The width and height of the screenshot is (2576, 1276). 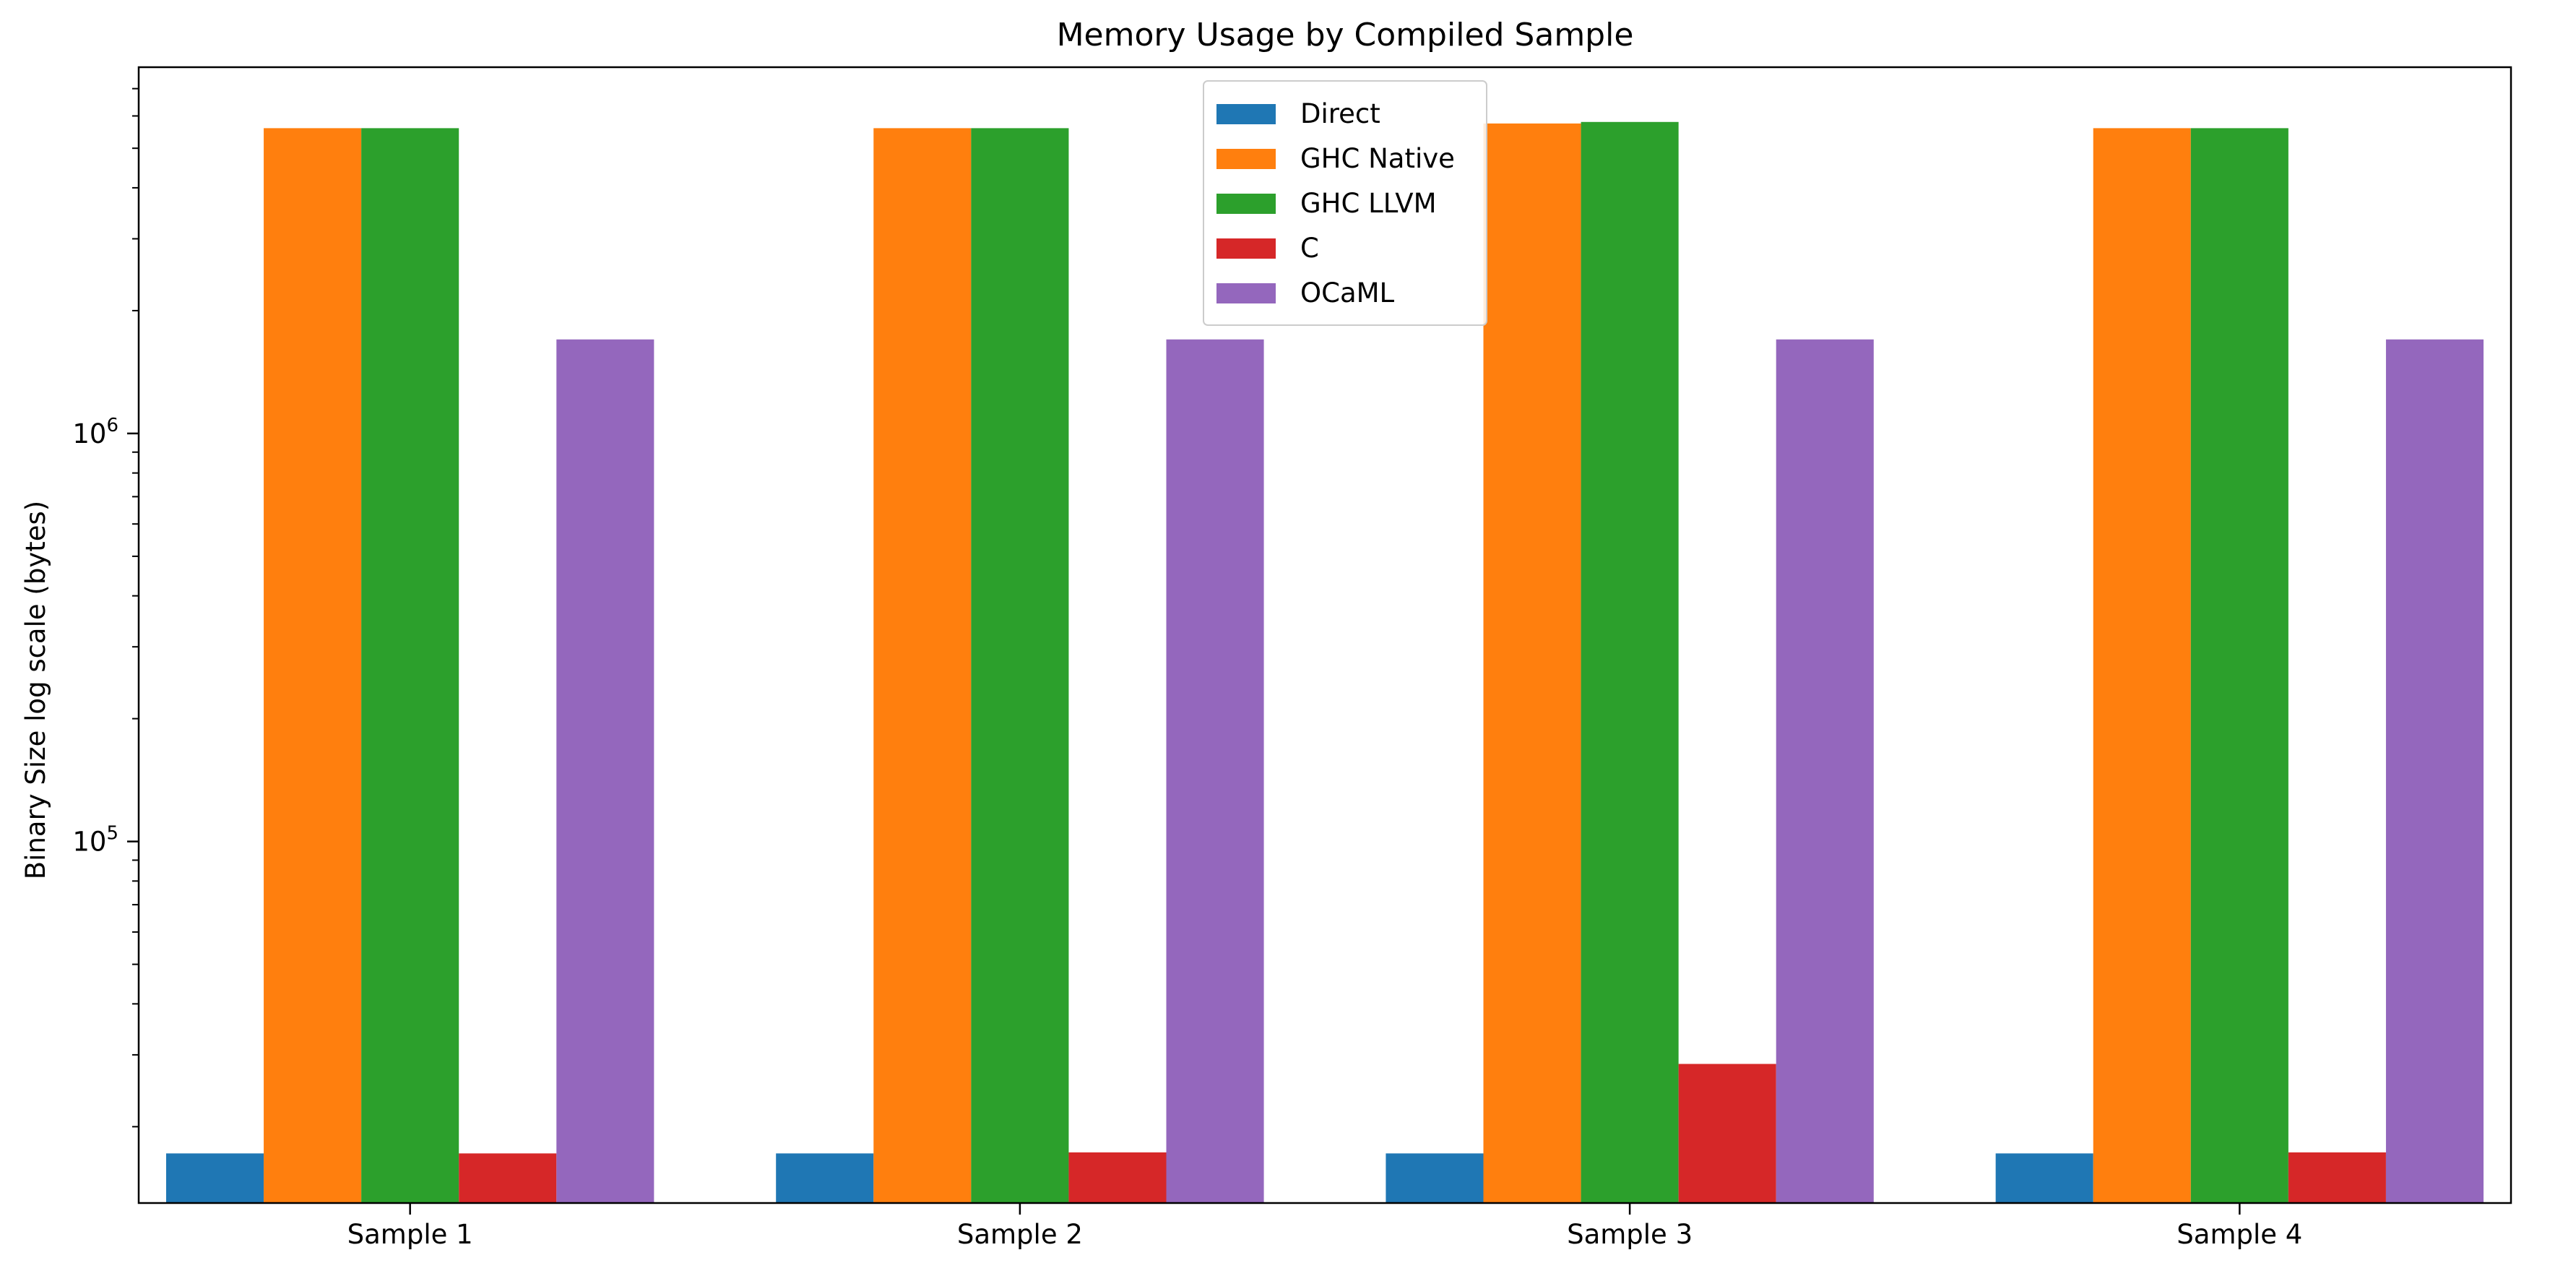 What do you see at coordinates (35, 690) in the screenshot?
I see `y-axis-label: Binary Size log scale (bytes)` at bounding box center [35, 690].